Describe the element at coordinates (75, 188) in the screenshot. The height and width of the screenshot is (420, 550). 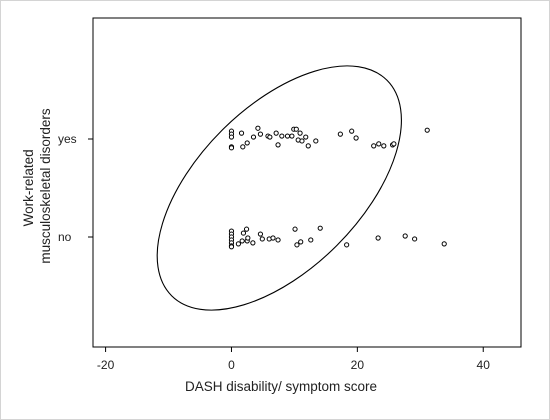
I see `y-axis: no yes` at that location.